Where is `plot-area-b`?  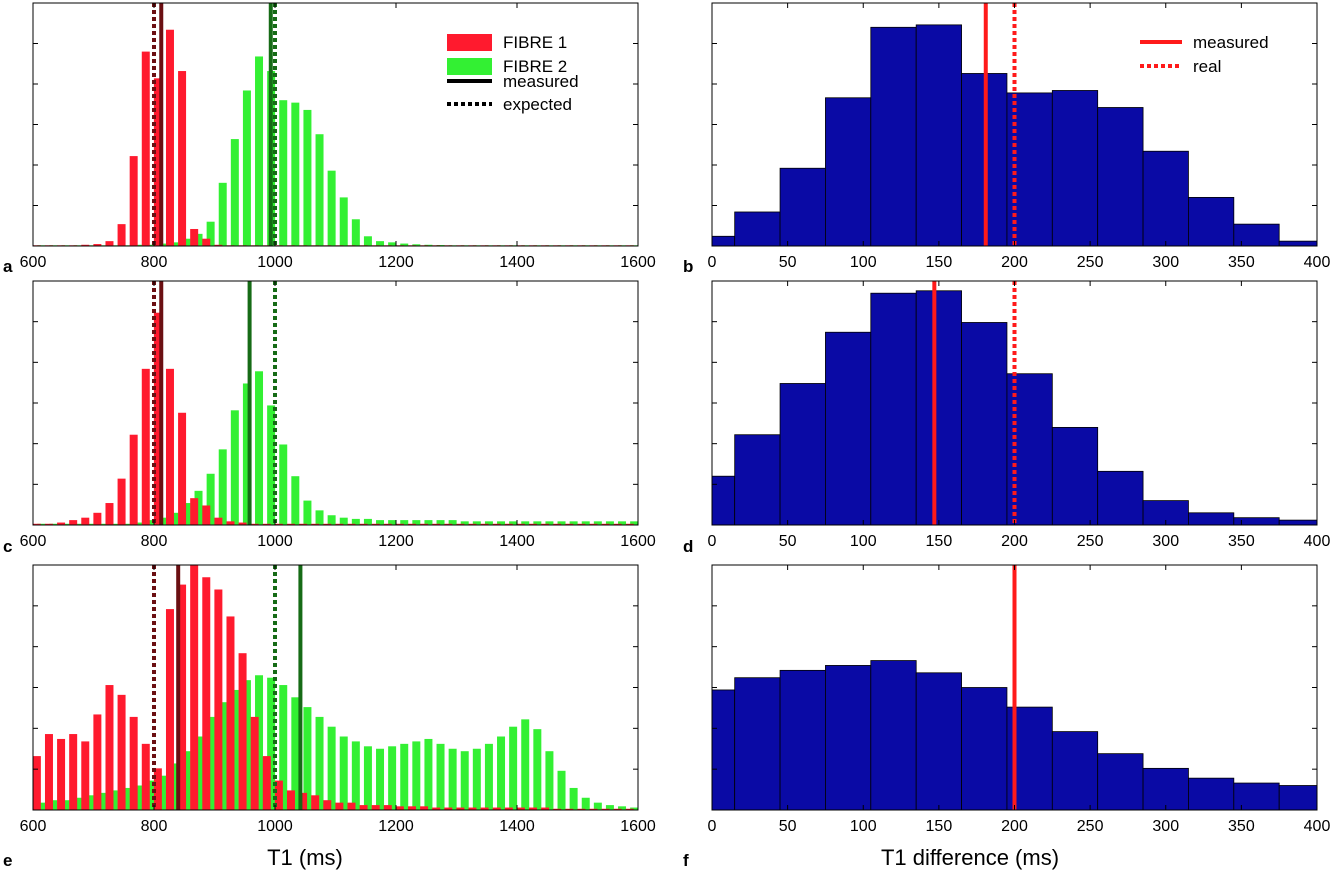 plot-area-b is located at coordinates (1014, 124).